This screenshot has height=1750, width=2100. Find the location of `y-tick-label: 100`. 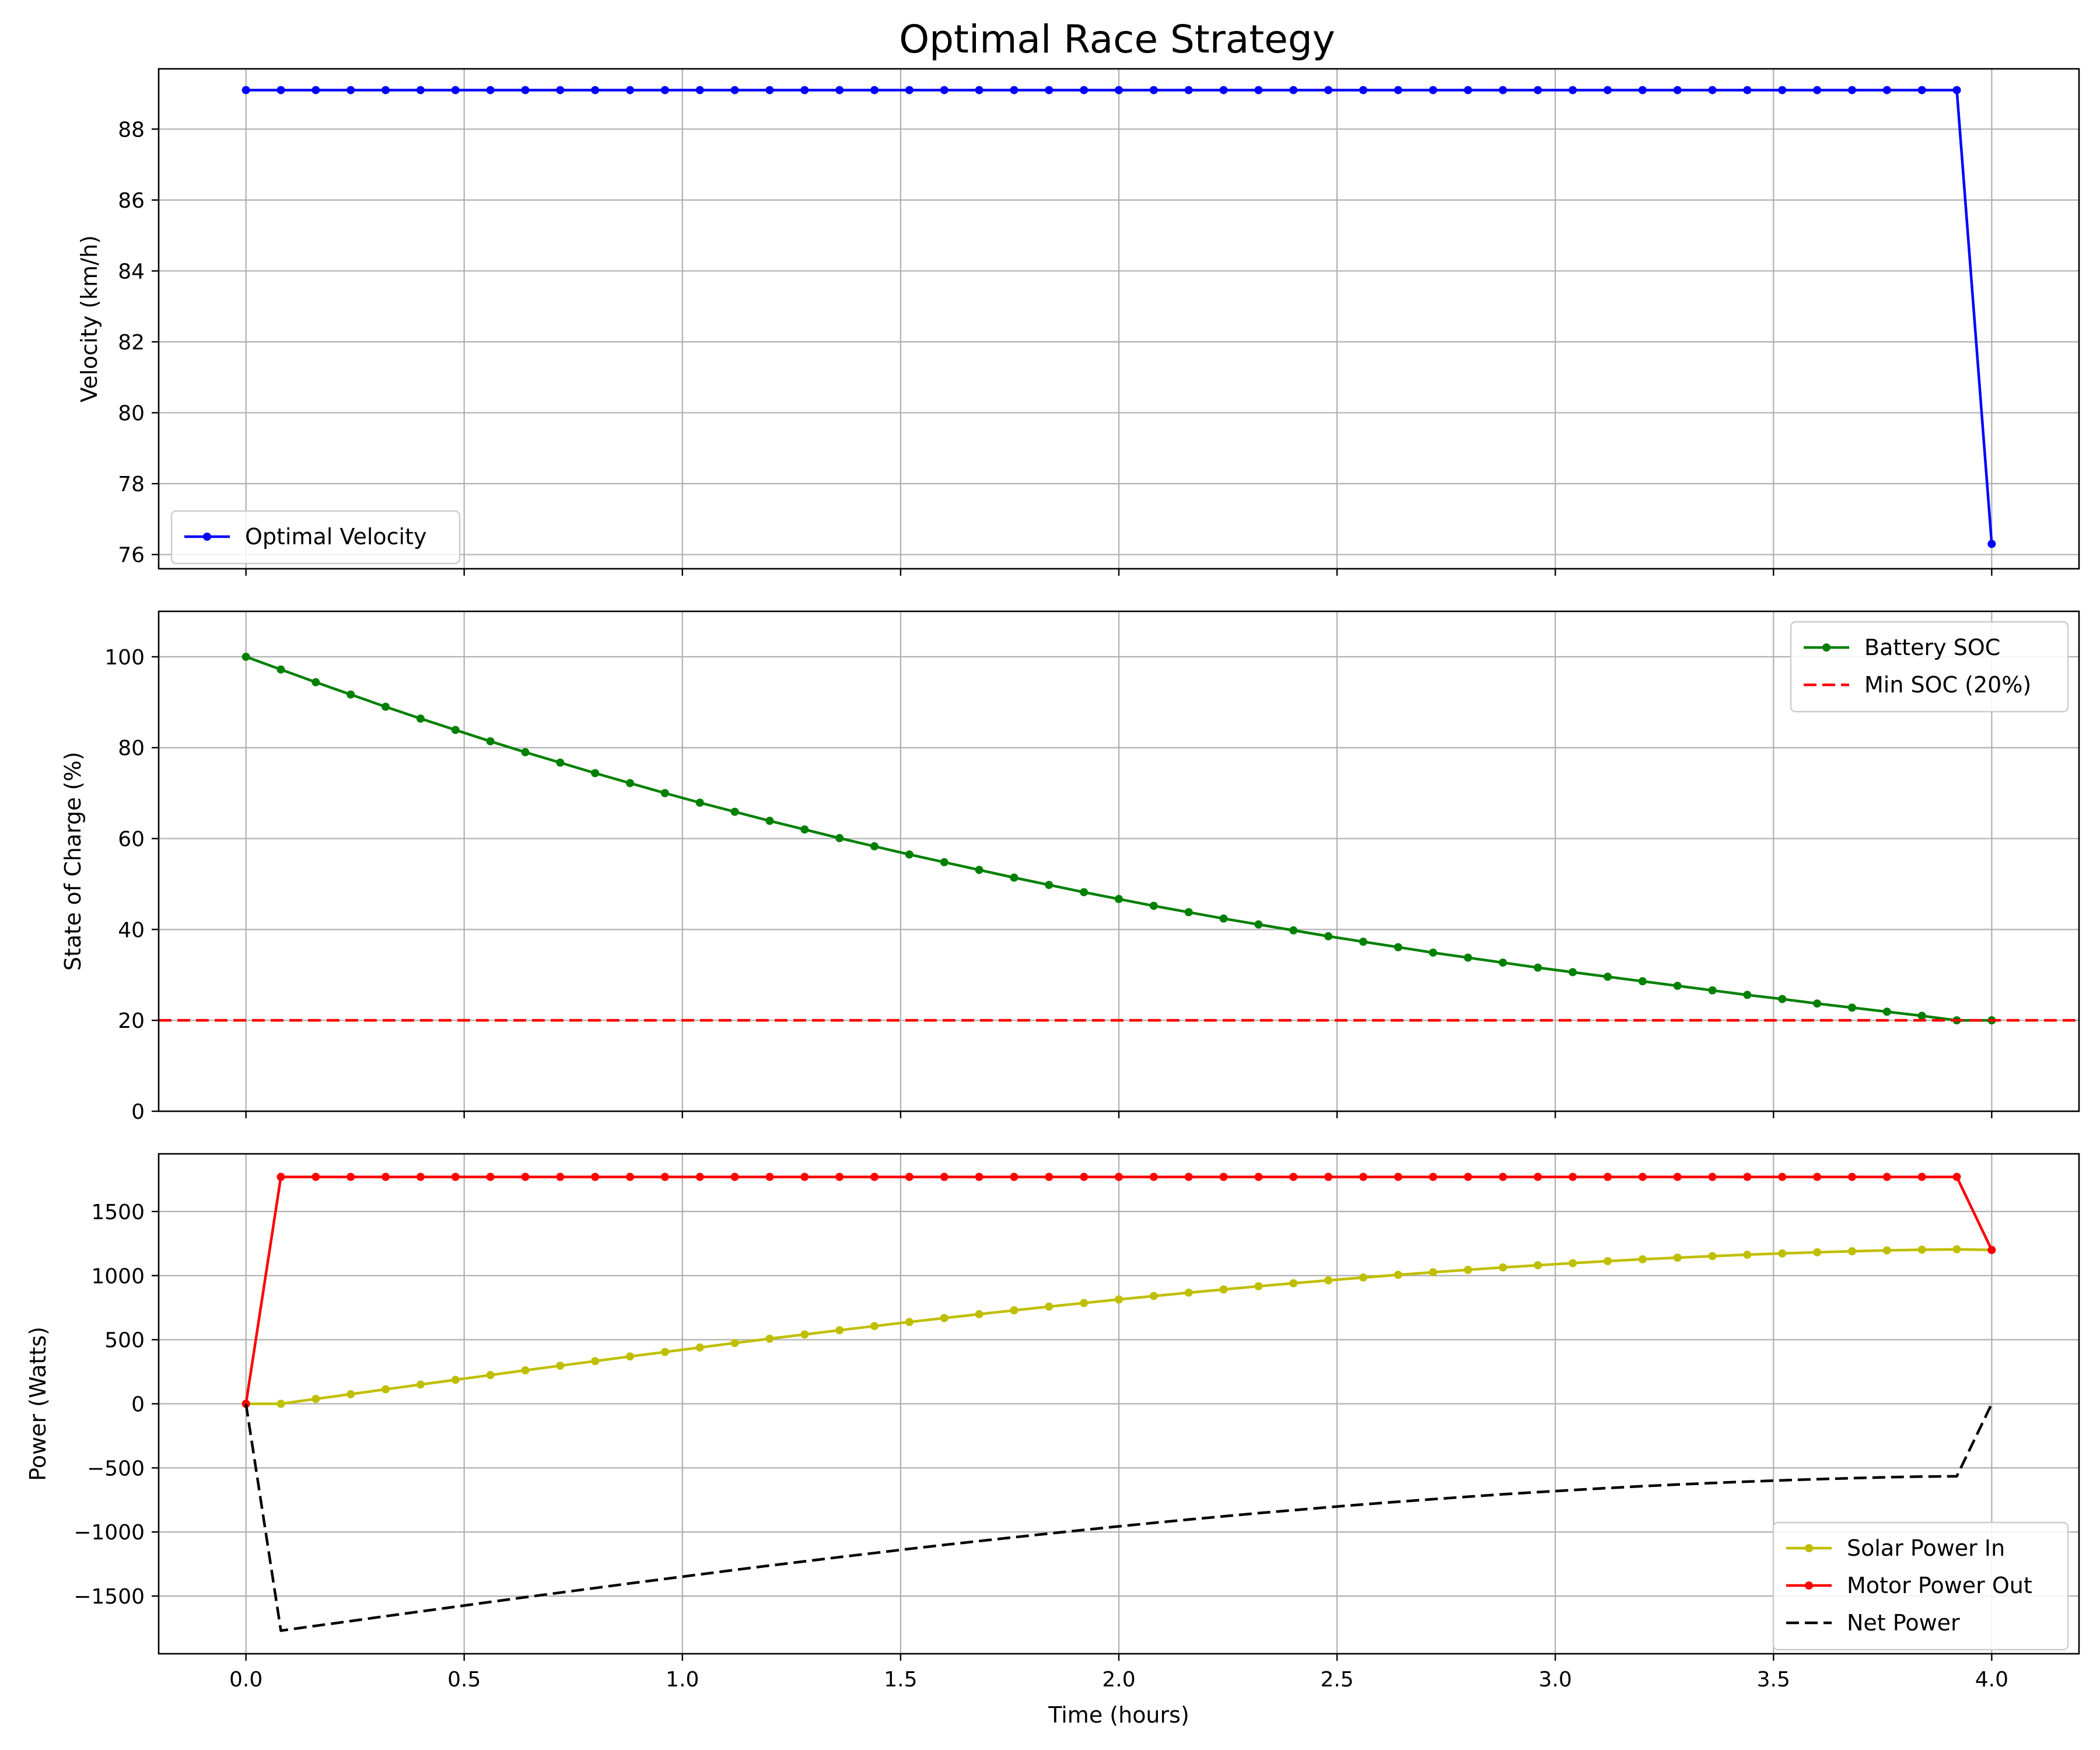

y-tick-label: 100 is located at coordinates (124, 658).